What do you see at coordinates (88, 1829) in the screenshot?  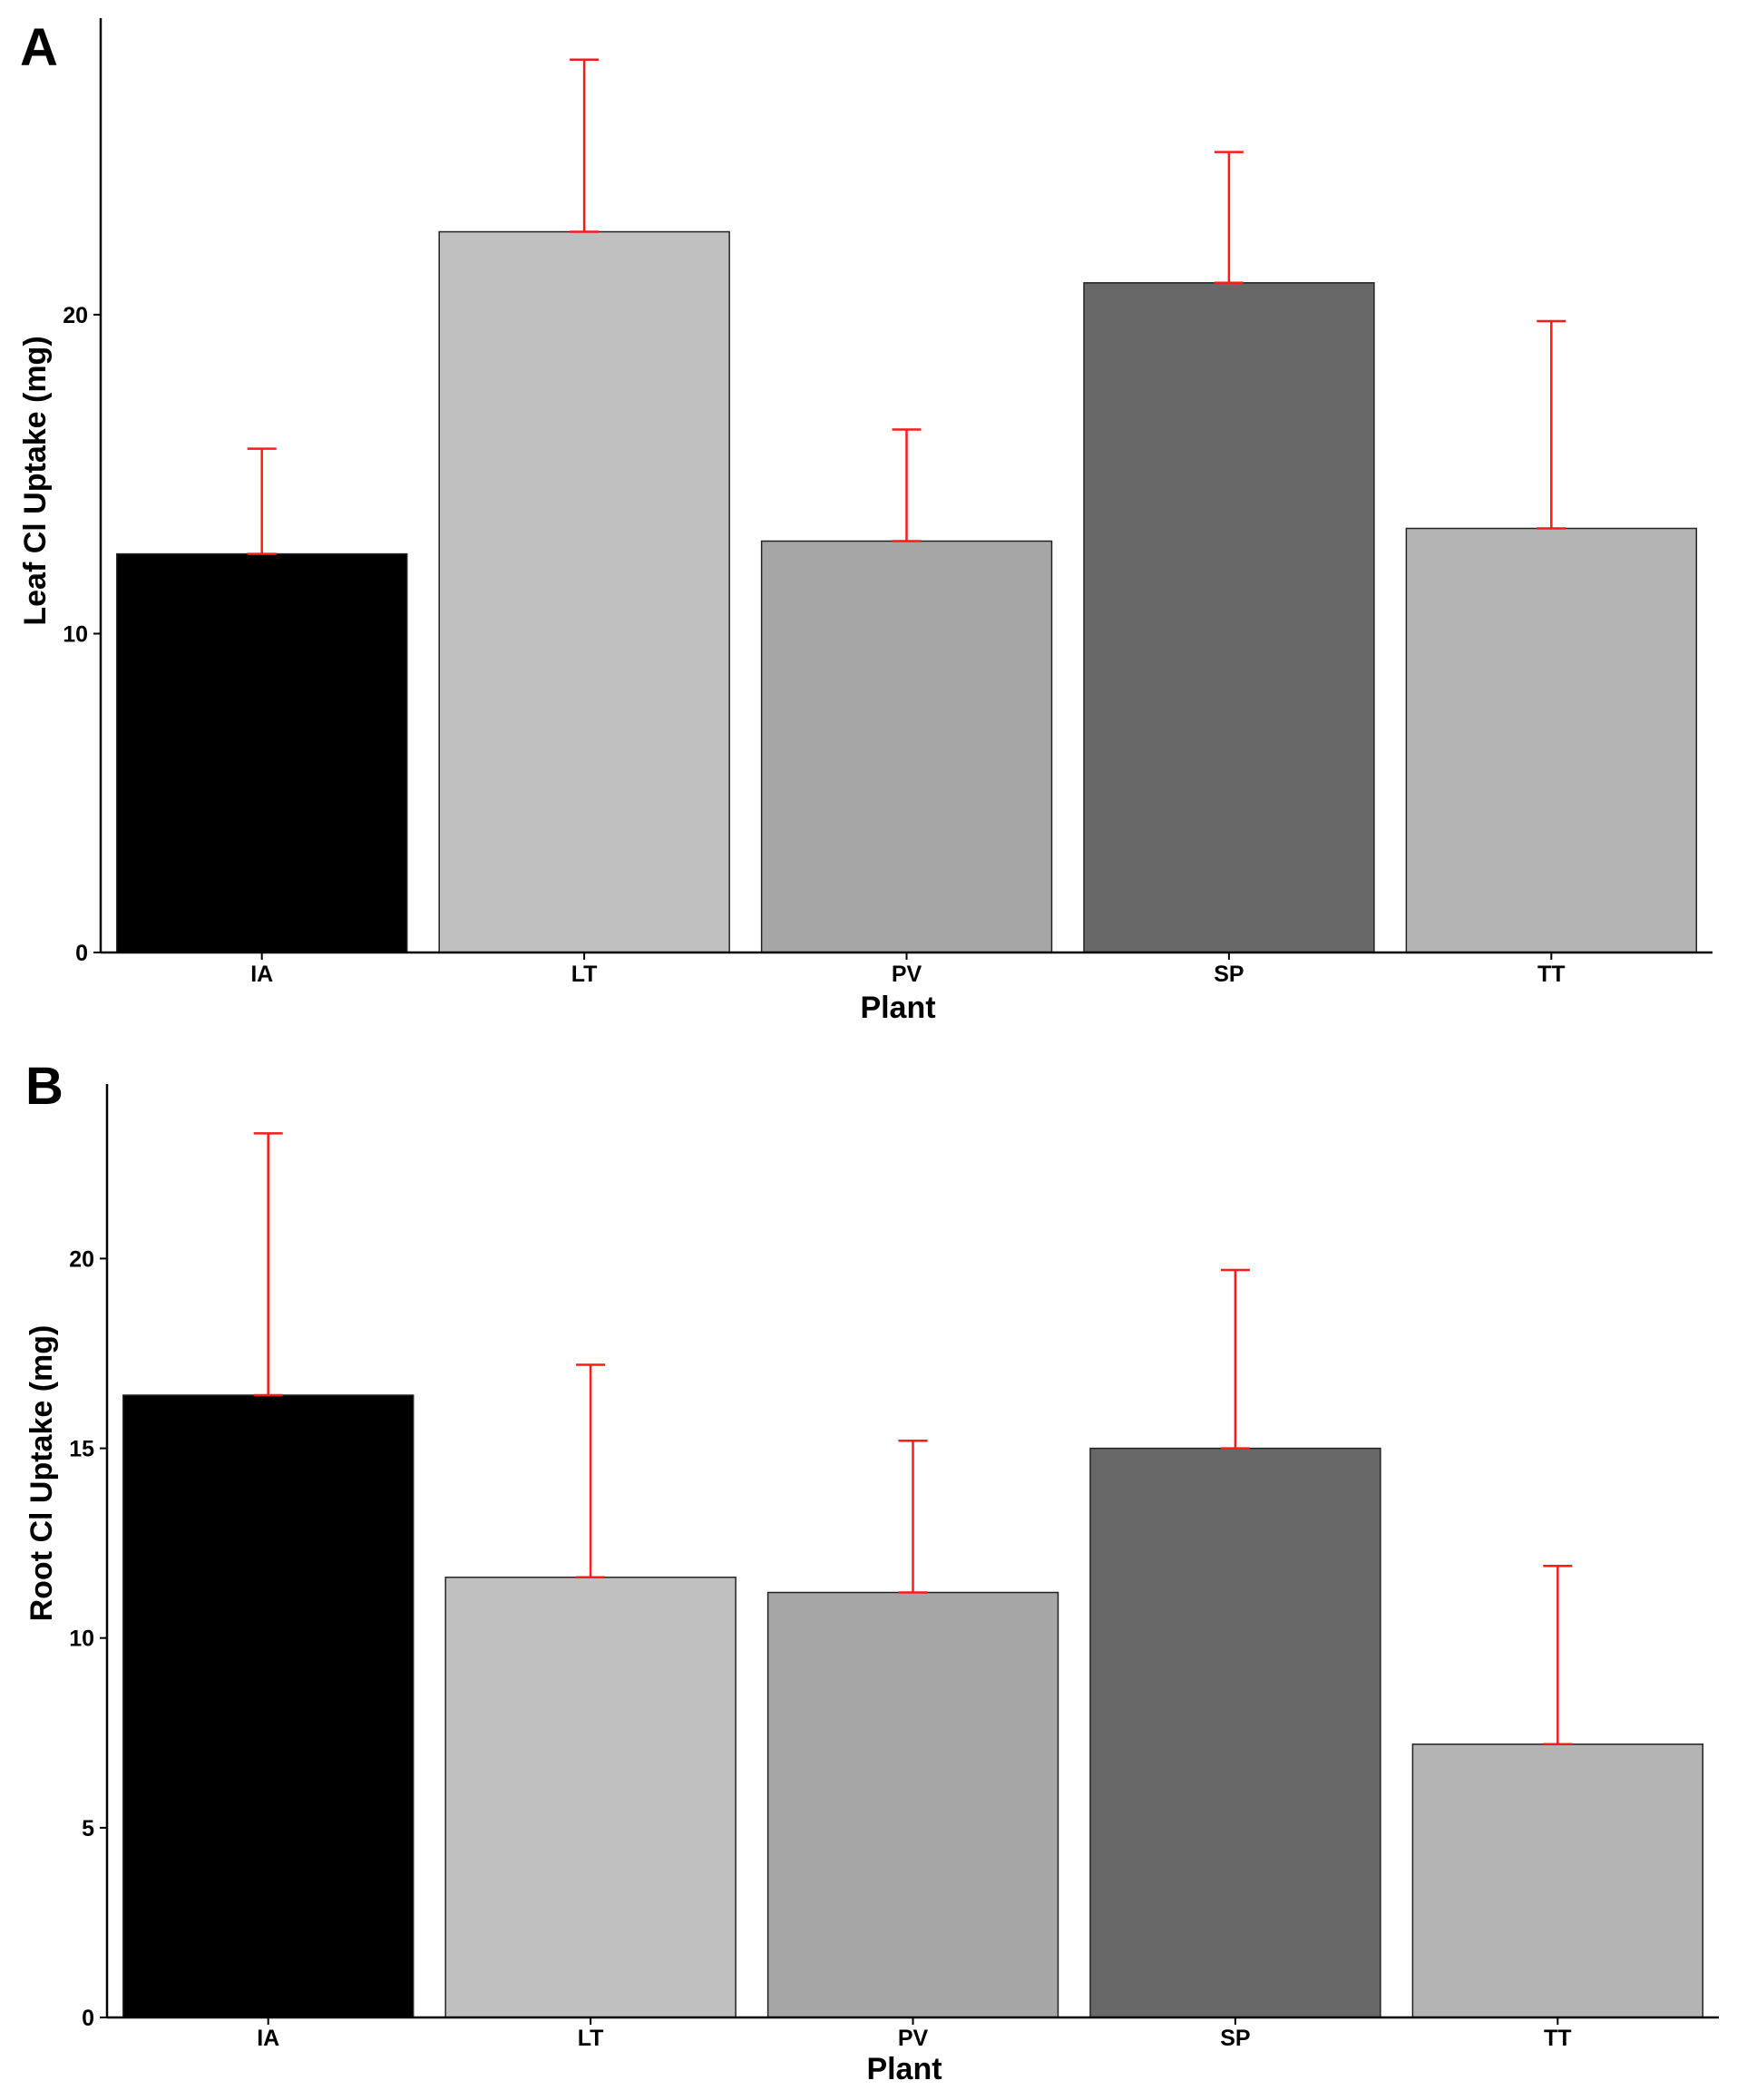 I see `y-tick-label: 5` at bounding box center [88, 1829].